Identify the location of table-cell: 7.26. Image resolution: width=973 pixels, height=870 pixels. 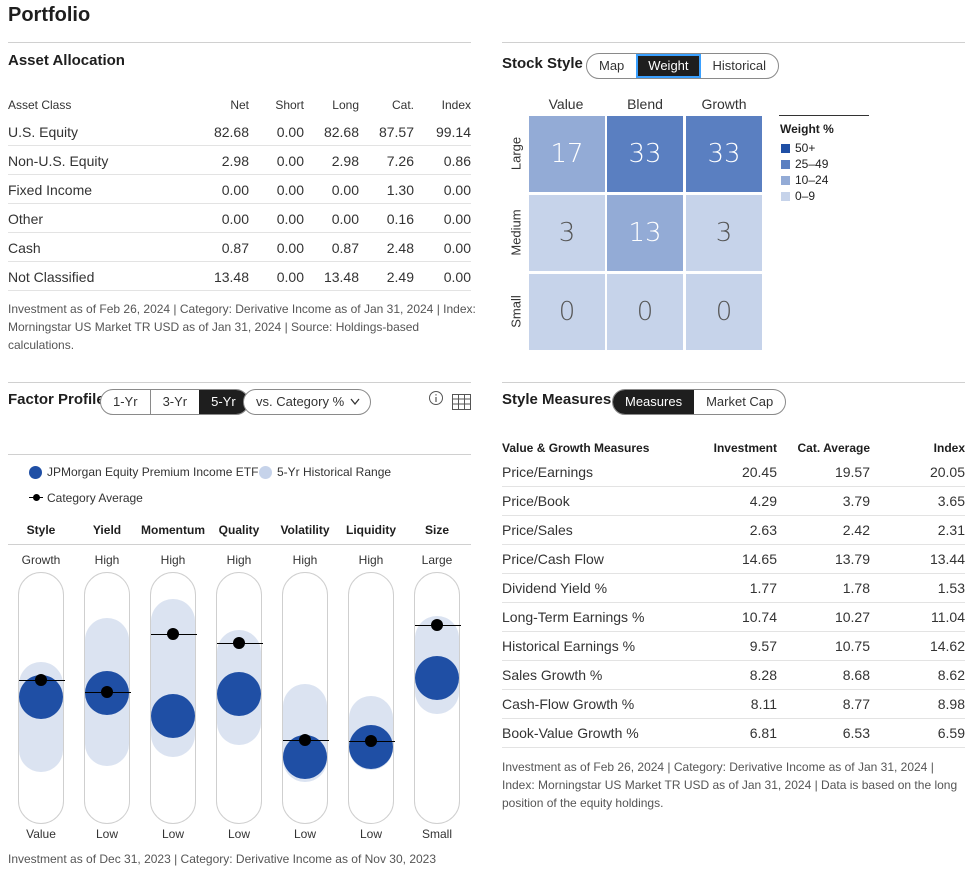
(400, 161).